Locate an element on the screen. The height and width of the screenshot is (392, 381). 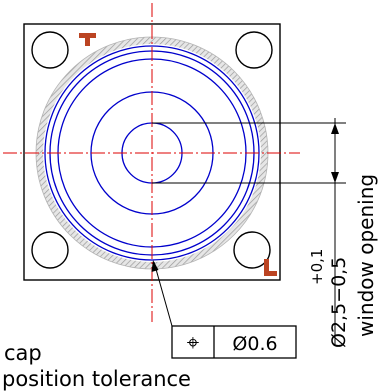
corner-hole-top-left is located at coordinates (50, 50).